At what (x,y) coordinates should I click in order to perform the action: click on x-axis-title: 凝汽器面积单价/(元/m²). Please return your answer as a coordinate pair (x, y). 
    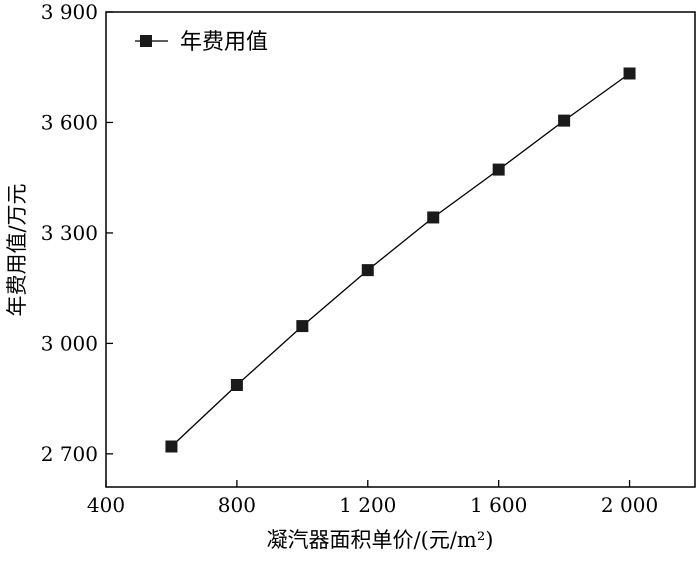
    Looking at the image, I should click on (380, 540).